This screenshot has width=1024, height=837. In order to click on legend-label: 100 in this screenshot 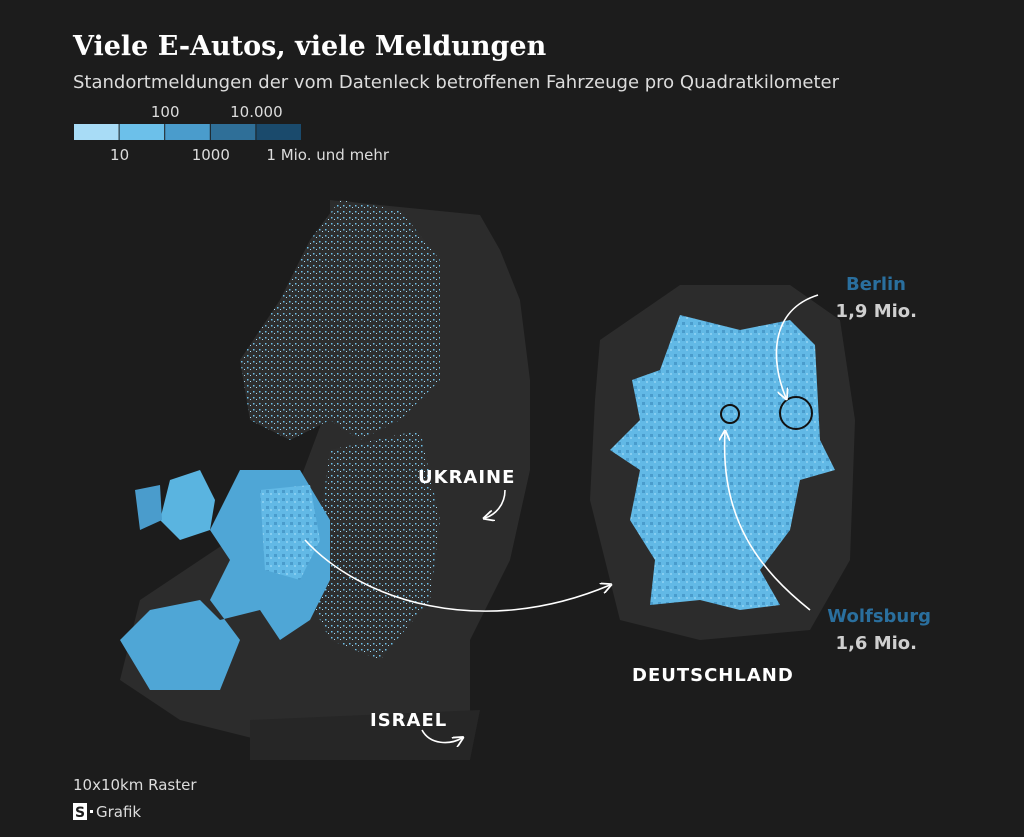, I will do `click(165, 112)`.